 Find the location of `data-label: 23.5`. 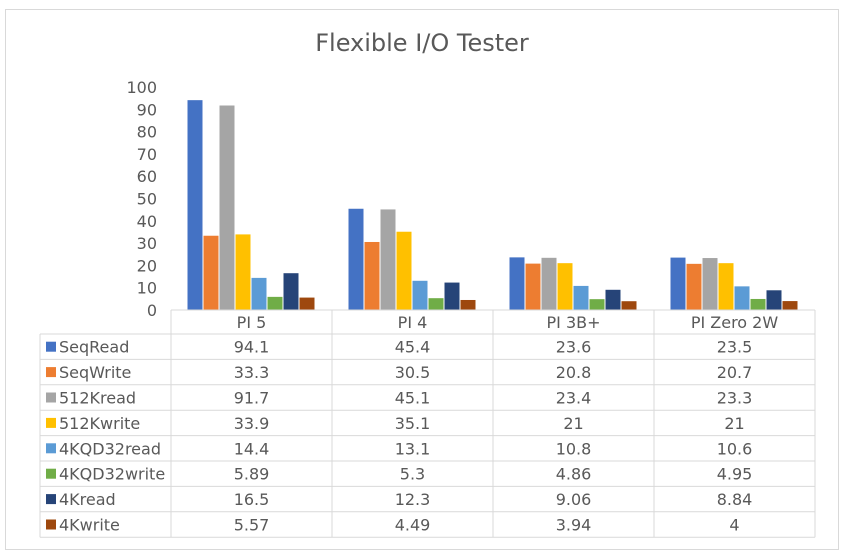

data-label: 23.5 is located at coordinates (735, 347).